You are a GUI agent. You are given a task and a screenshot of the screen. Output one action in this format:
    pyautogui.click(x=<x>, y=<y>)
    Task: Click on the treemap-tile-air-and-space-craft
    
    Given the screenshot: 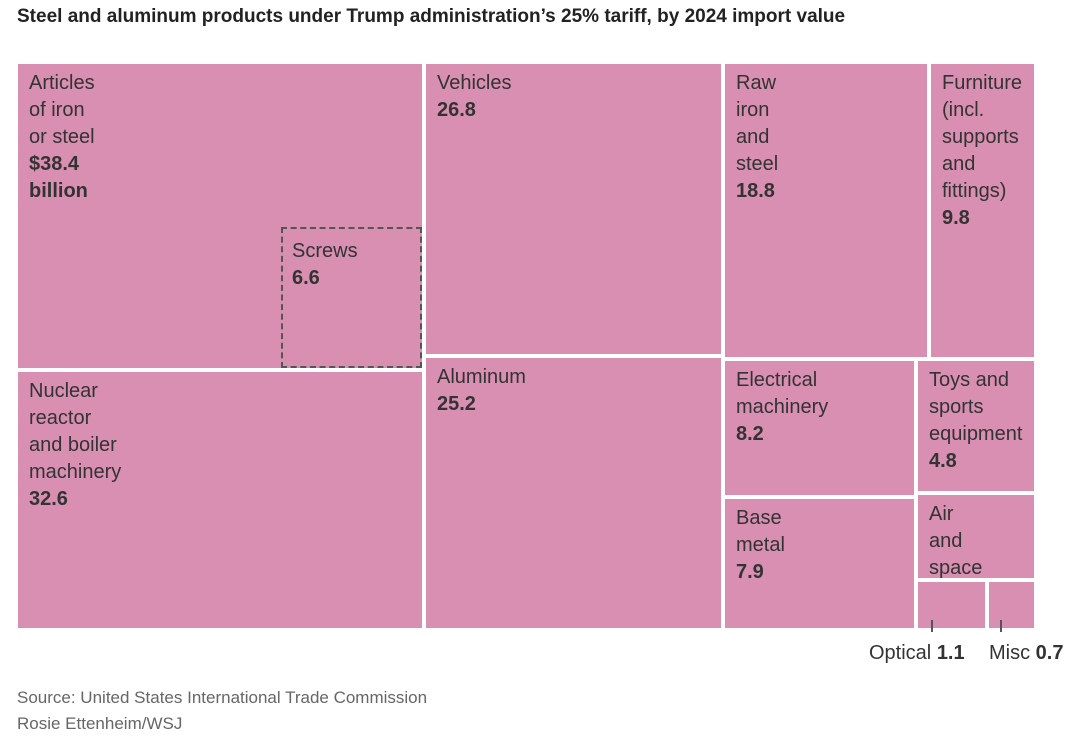 What is the action you would take?
    pyautogui.click(x=976, y=536)
    